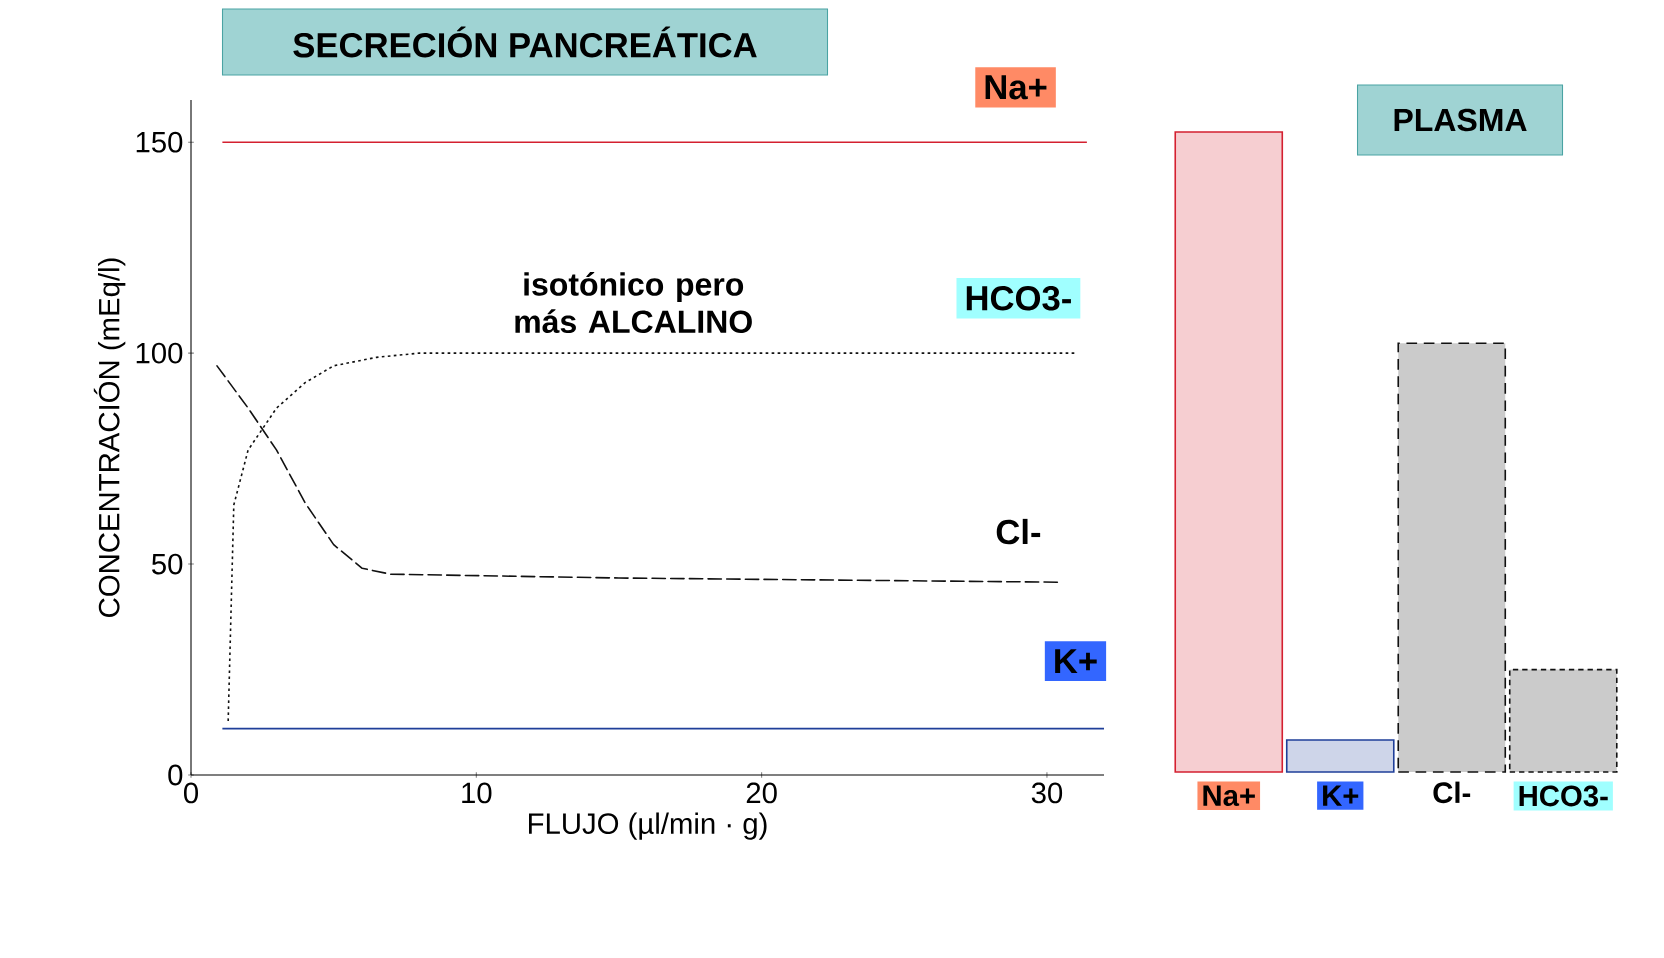 This screenshot has width=1664, height=958. I want to click on x-tick-label: 10, so click(477, 793).